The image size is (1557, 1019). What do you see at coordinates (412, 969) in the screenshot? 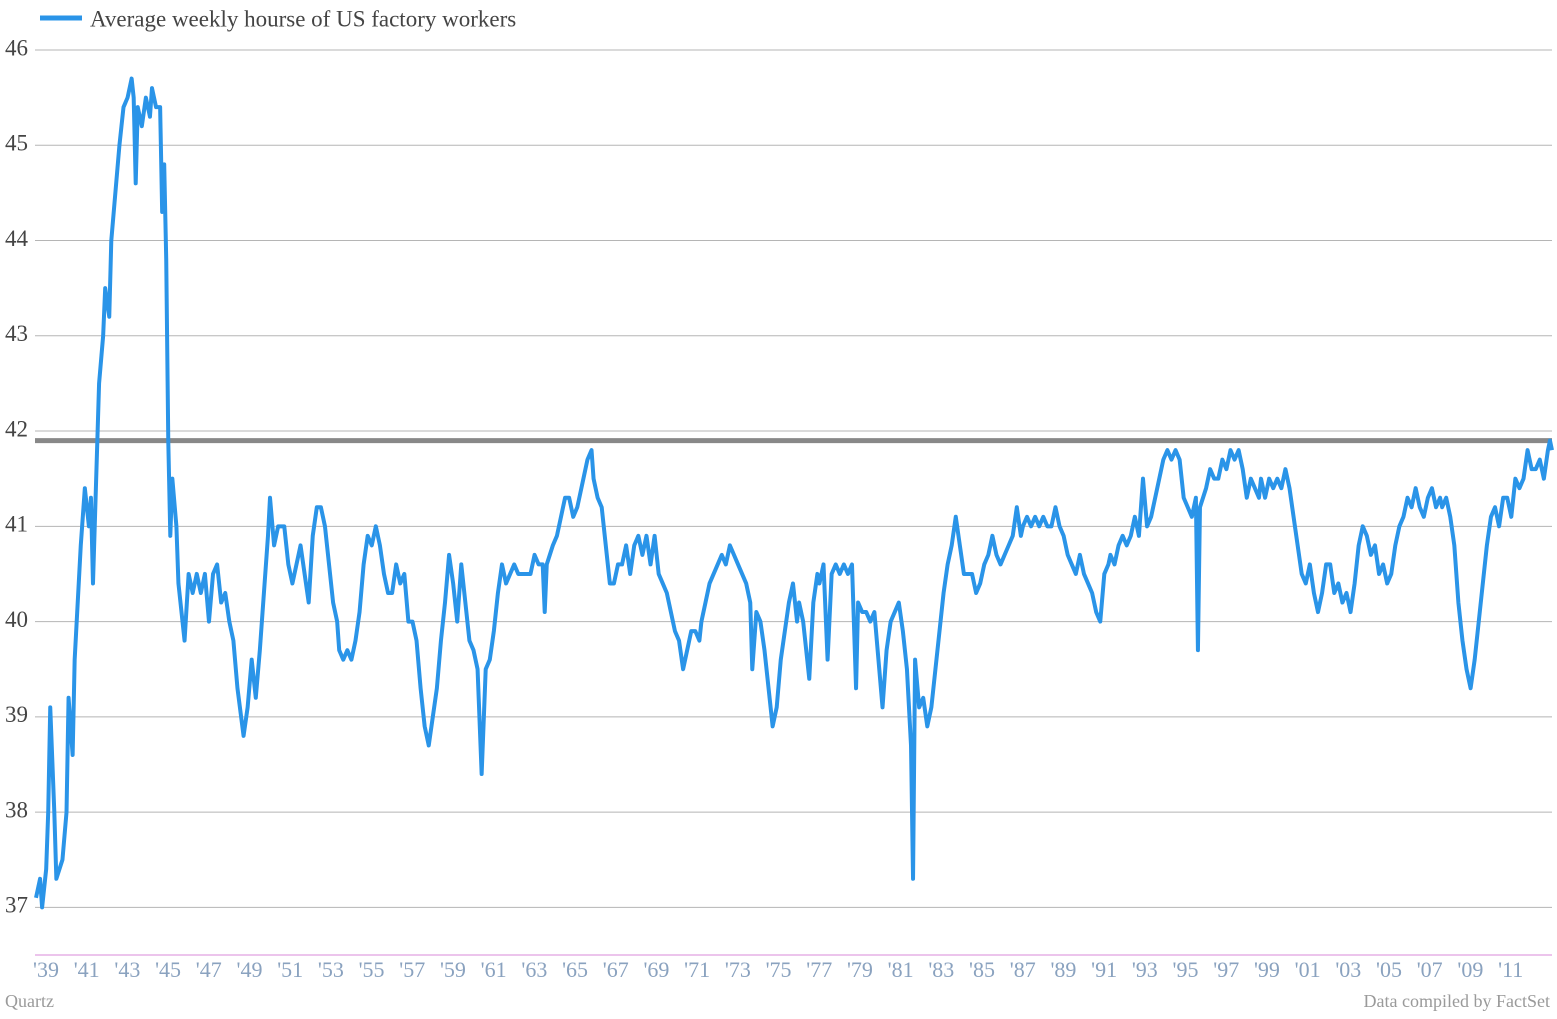
I see `x-tick-label: '57` at bounding box center [412, 969].